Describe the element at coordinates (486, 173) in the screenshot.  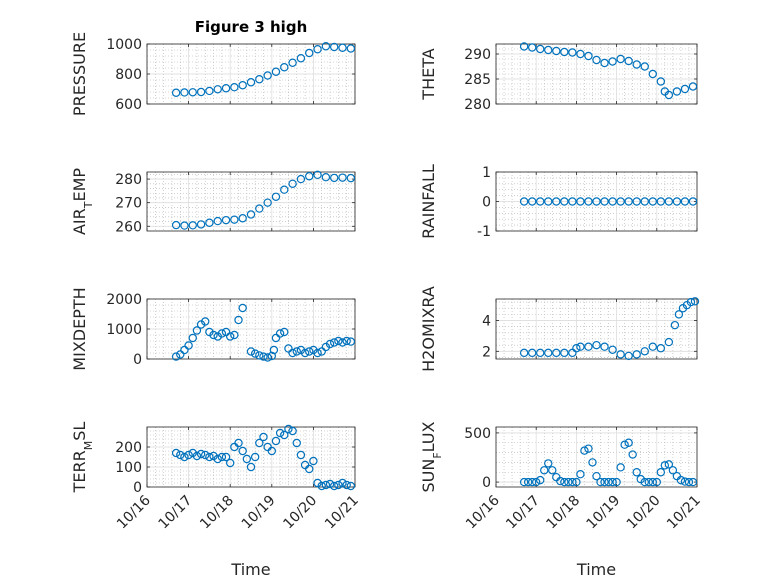
I see `y-tick-label: 1` at that location.